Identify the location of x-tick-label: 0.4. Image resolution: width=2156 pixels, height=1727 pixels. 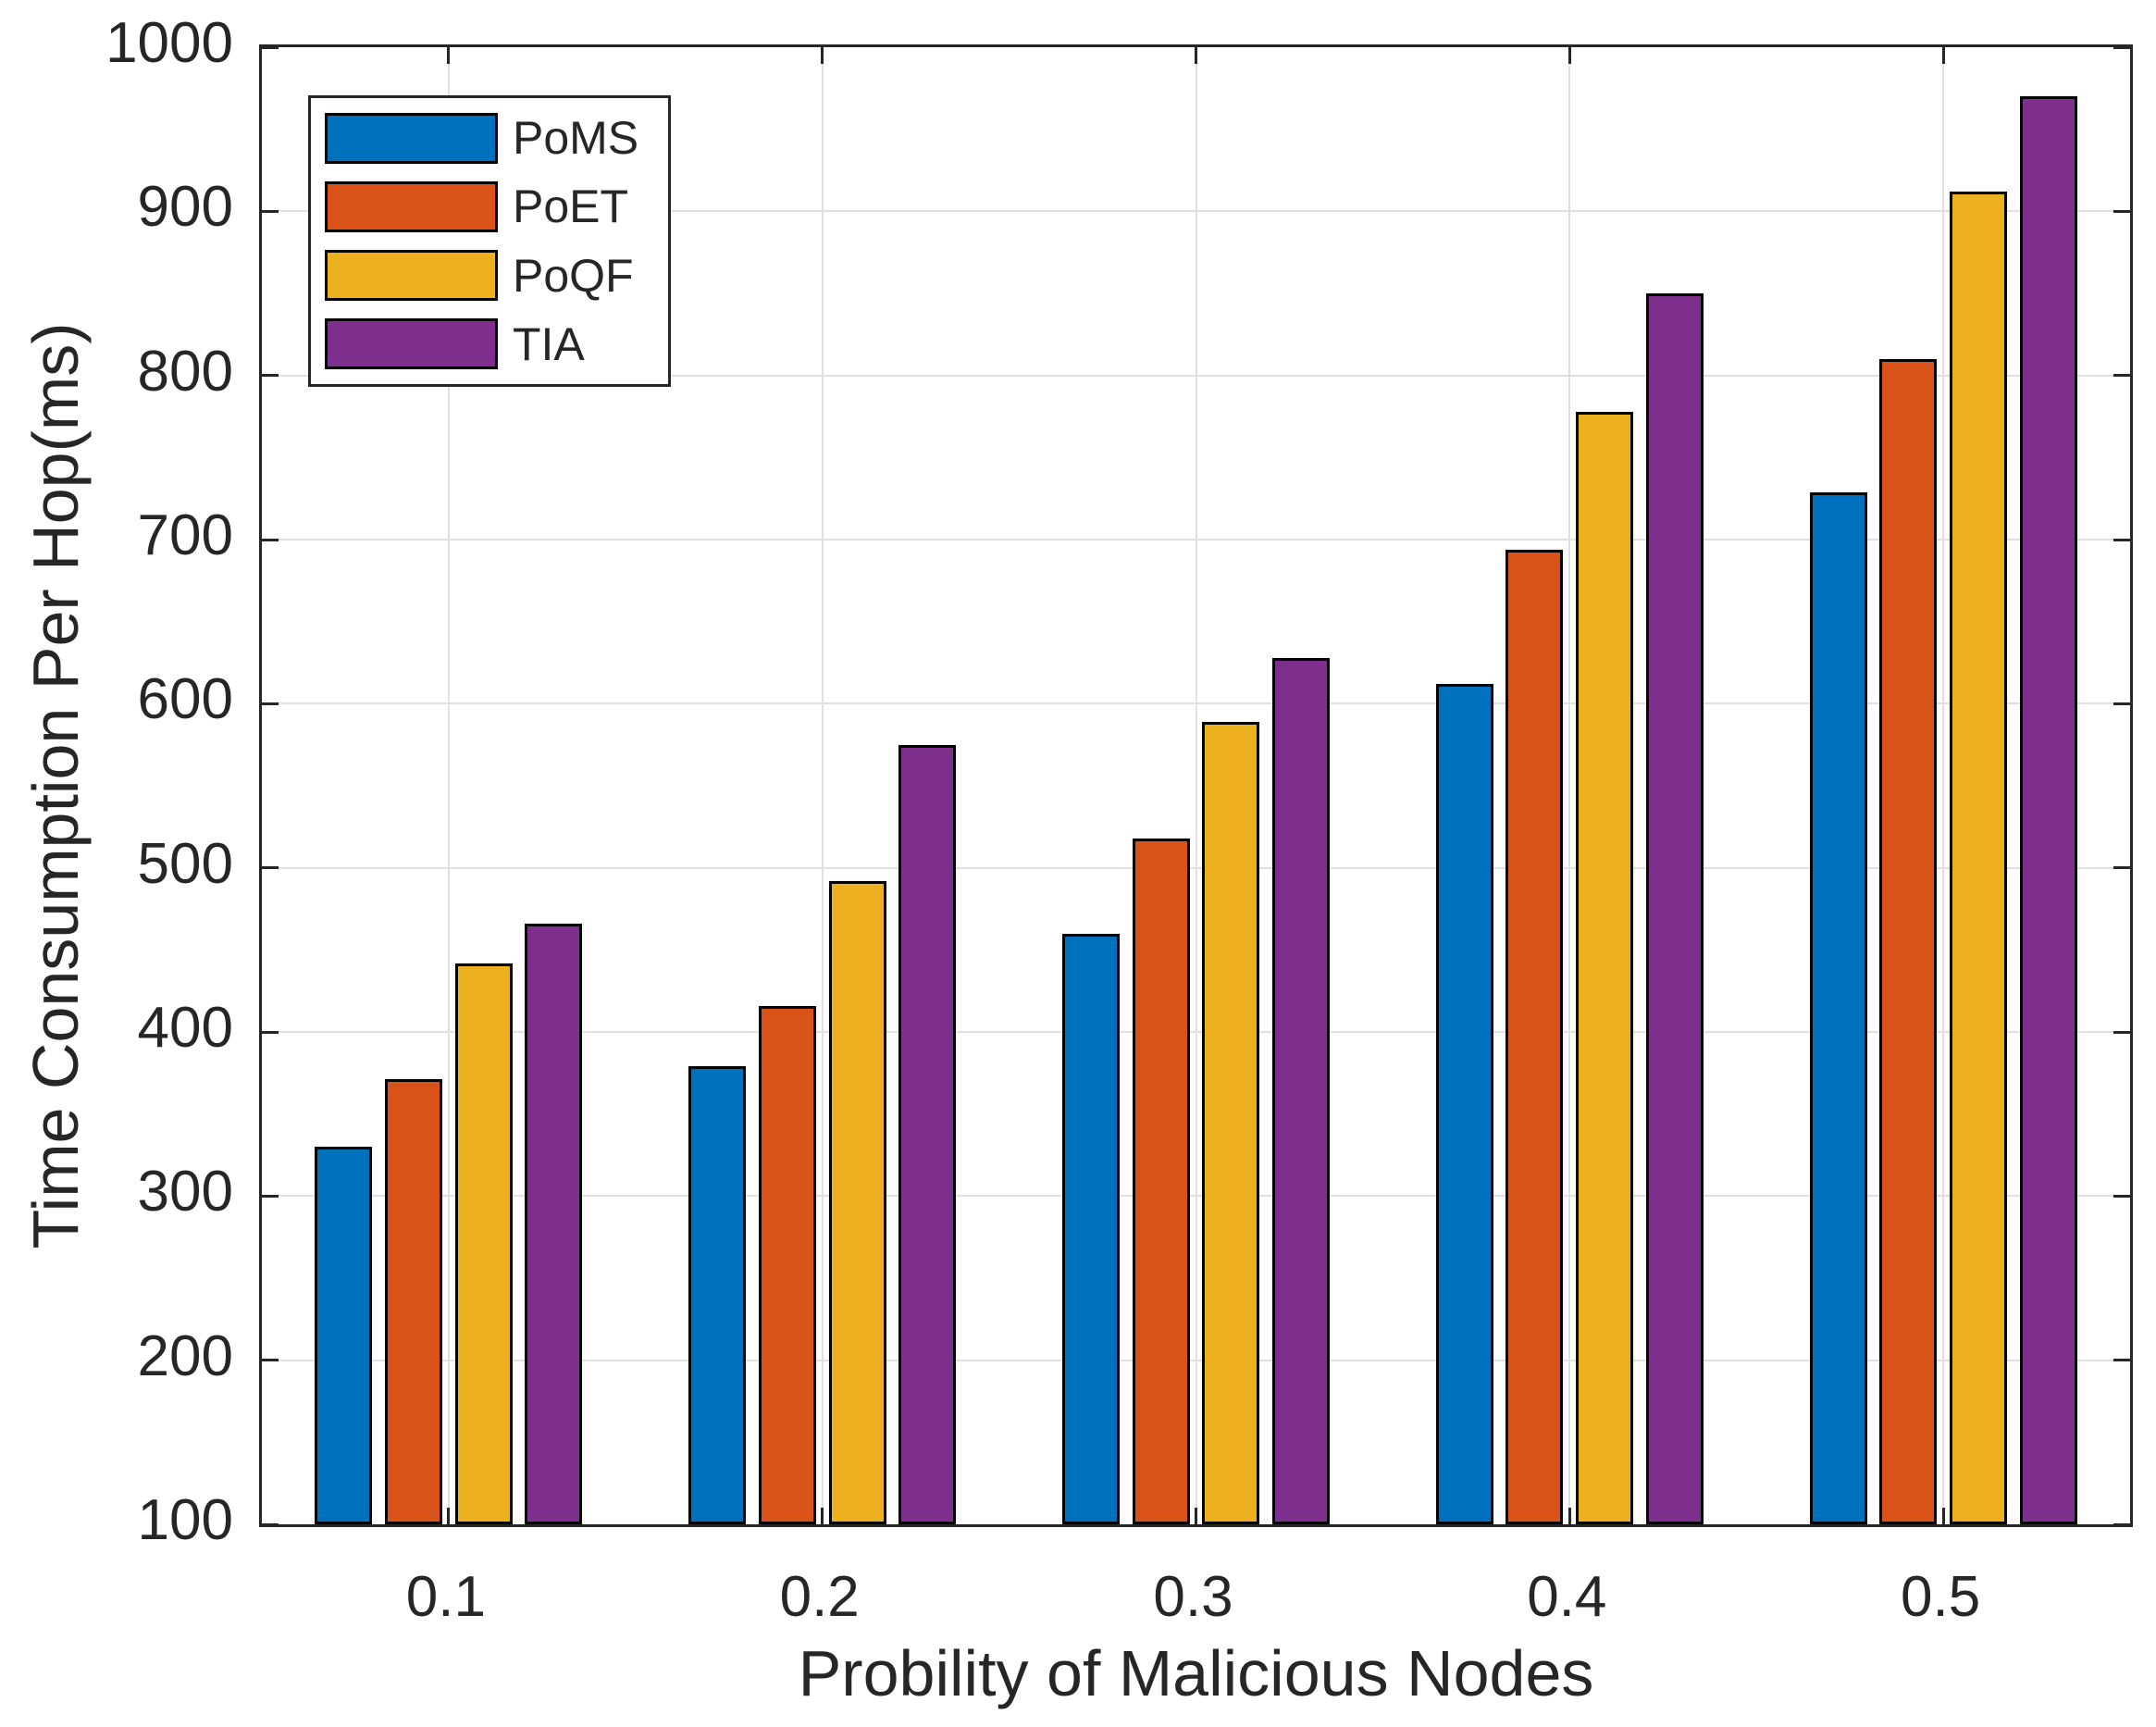
(1567, 1597).